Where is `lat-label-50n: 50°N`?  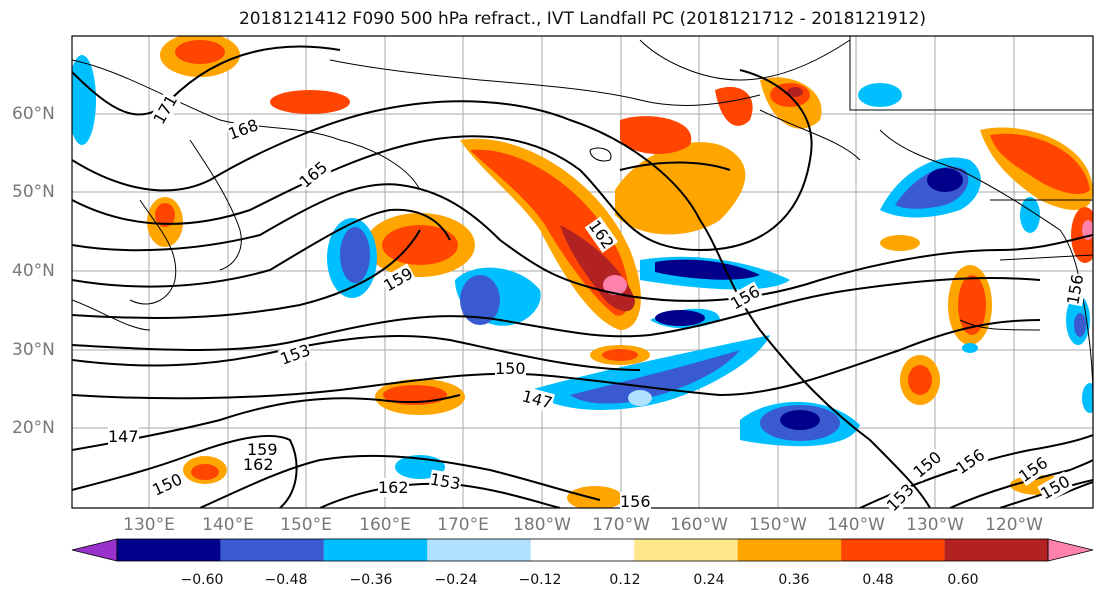
lat-label-50n: 50°N is located at coordinates (33, 192).